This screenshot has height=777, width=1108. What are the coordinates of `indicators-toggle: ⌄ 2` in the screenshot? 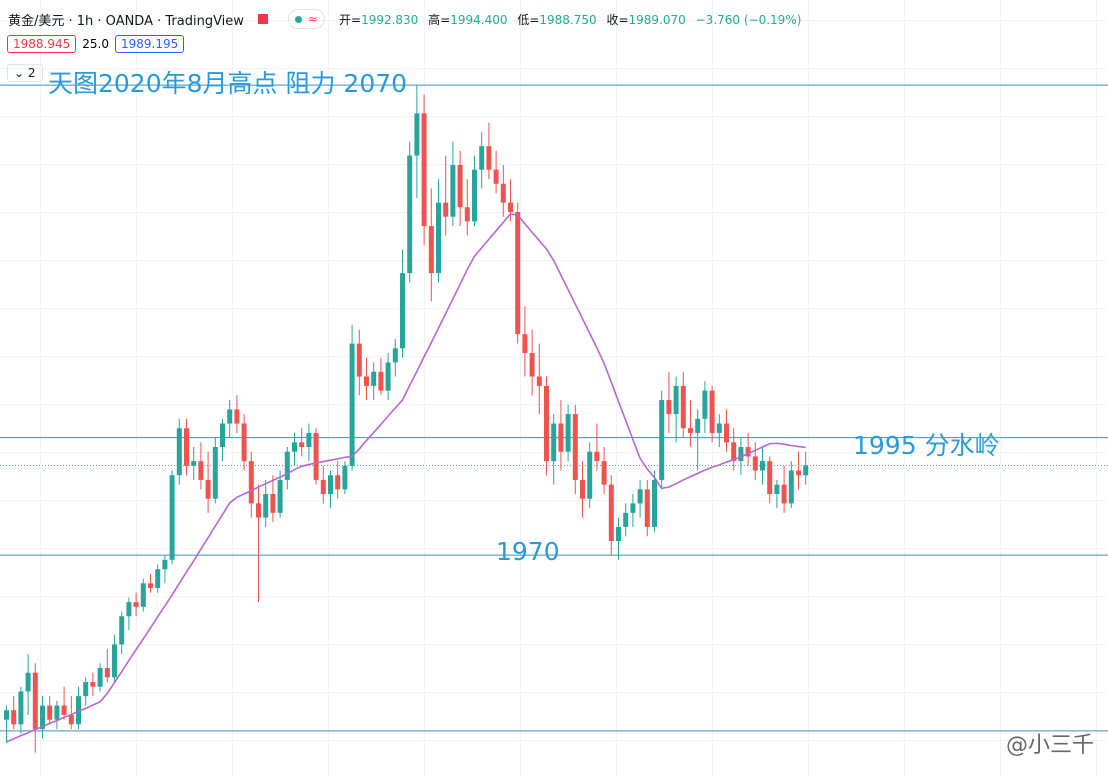 It's located at (25, 73).